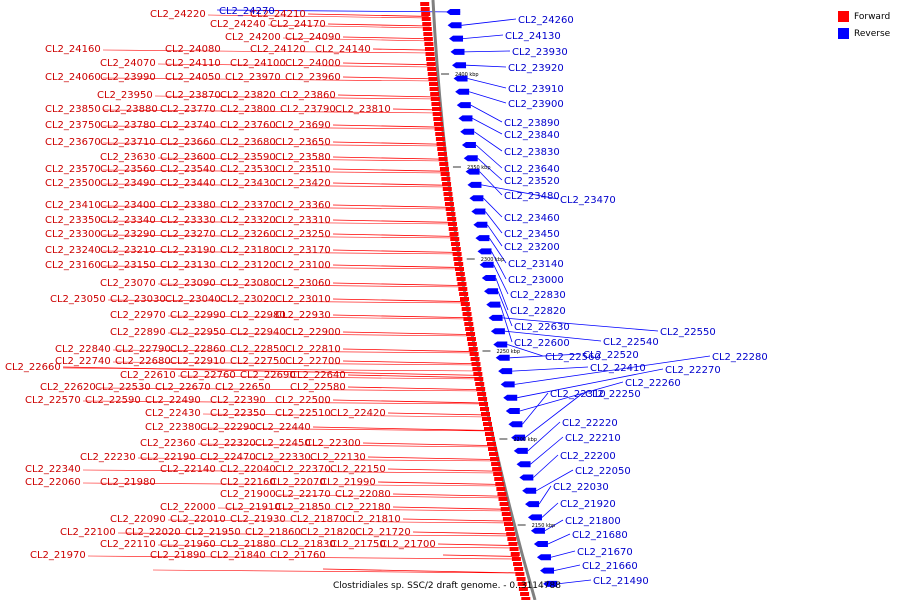 The width and height of the screenshot is (900, 600). I want to click on forward-gene-label: CL2_23860, so click(308, 95).